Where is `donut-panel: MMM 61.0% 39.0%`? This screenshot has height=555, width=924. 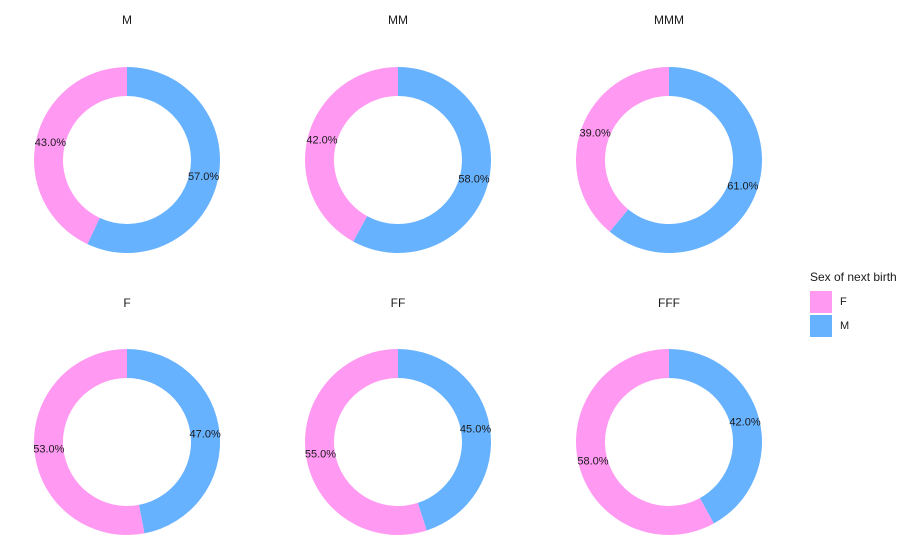
donut-panel: MMM 61.0% 39.0% is located at coordinates (668, 133).